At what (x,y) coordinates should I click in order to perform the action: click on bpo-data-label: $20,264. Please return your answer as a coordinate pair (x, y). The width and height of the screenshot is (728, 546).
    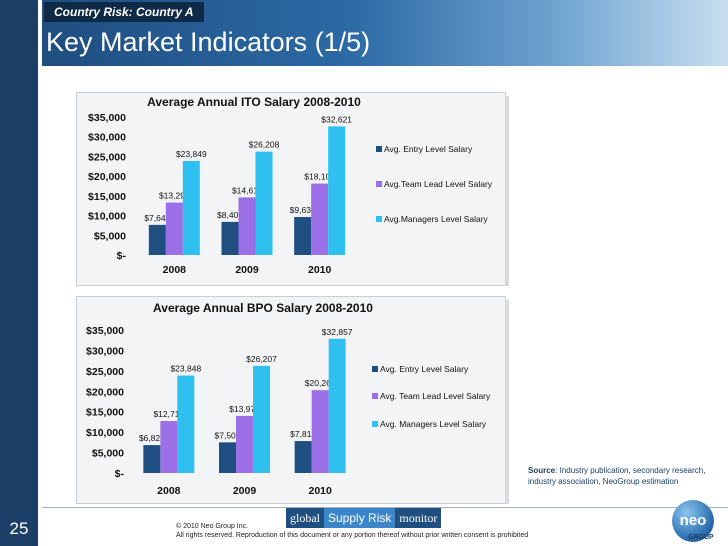
    Looking at the image, I should click on (320, 383).